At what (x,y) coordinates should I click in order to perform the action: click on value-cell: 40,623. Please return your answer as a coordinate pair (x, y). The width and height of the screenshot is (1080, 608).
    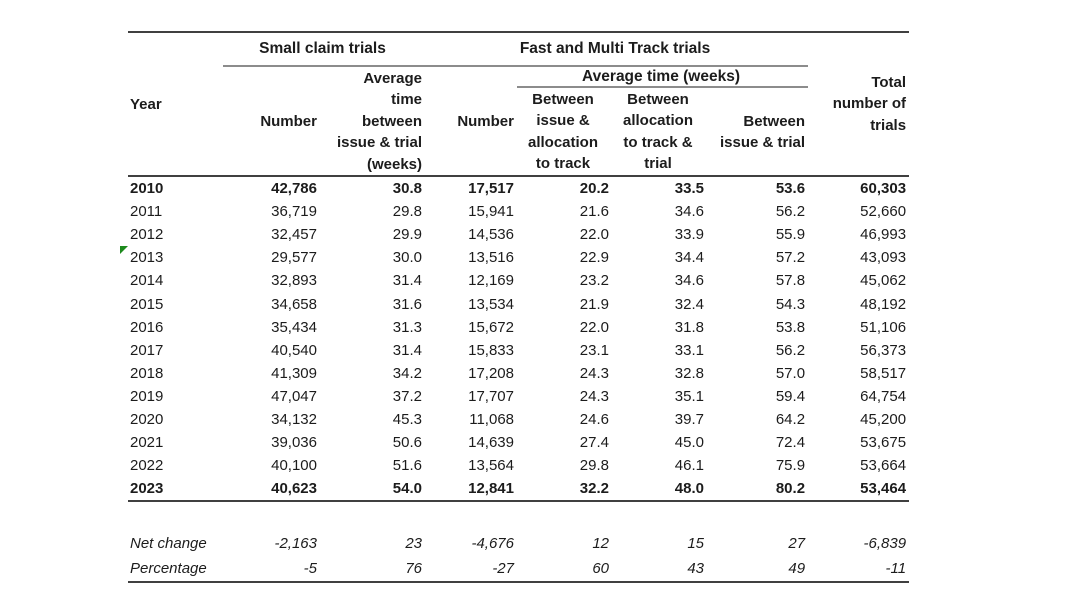
    Looking at the image, I should click on (271, 490).